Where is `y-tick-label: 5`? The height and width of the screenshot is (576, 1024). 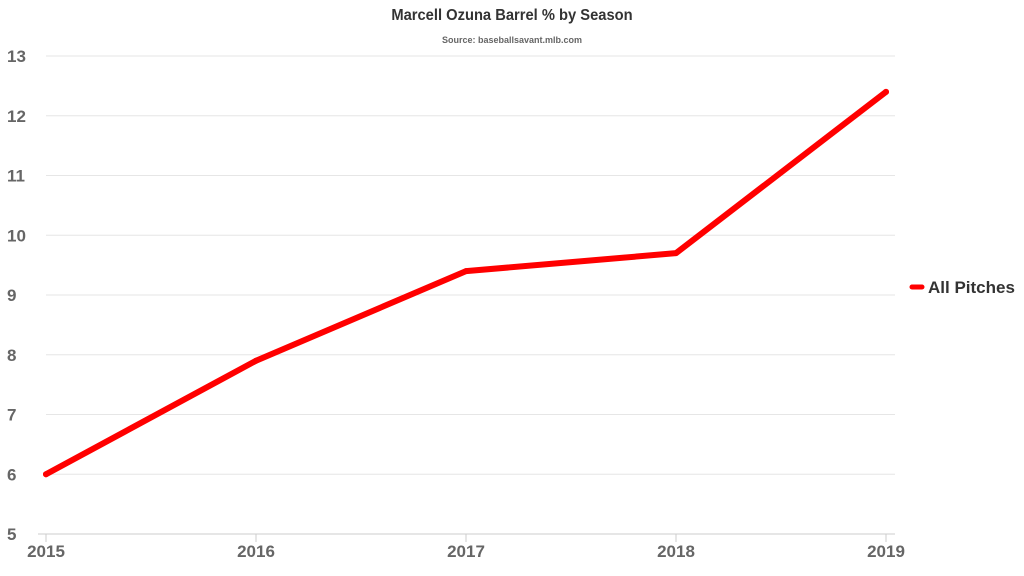
y-tick-label: 5 is located at coordinates (11, 534).